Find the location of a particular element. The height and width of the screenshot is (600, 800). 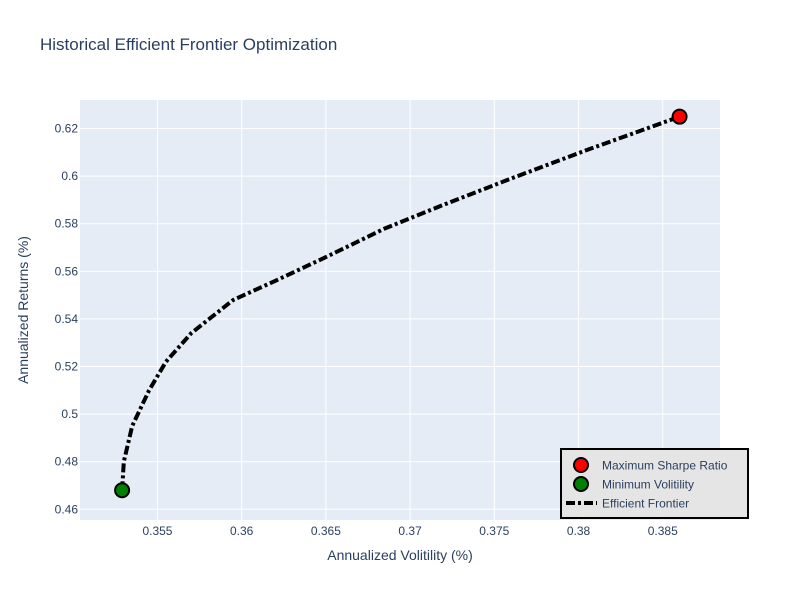

x-tick-label: 0.355 is located at coordinates (157, 531).